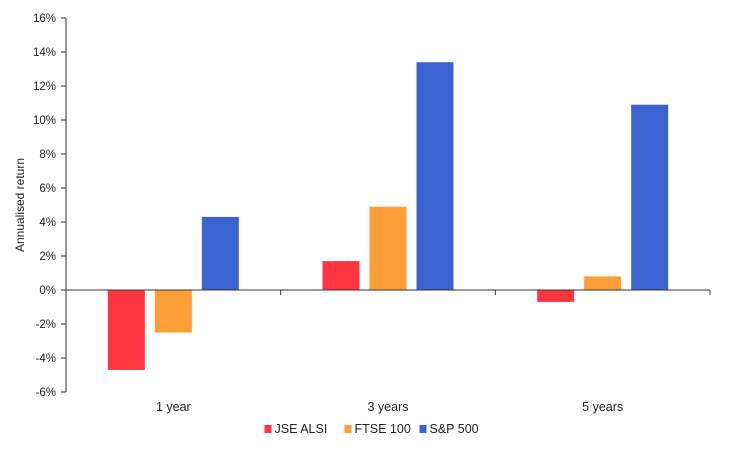 Image resolution: width=744 pixels, height=454 pixels. Describe the element at coordinates (556, 296) in the screenshot. I see `bar-jse-alsi-5-years` at that location.